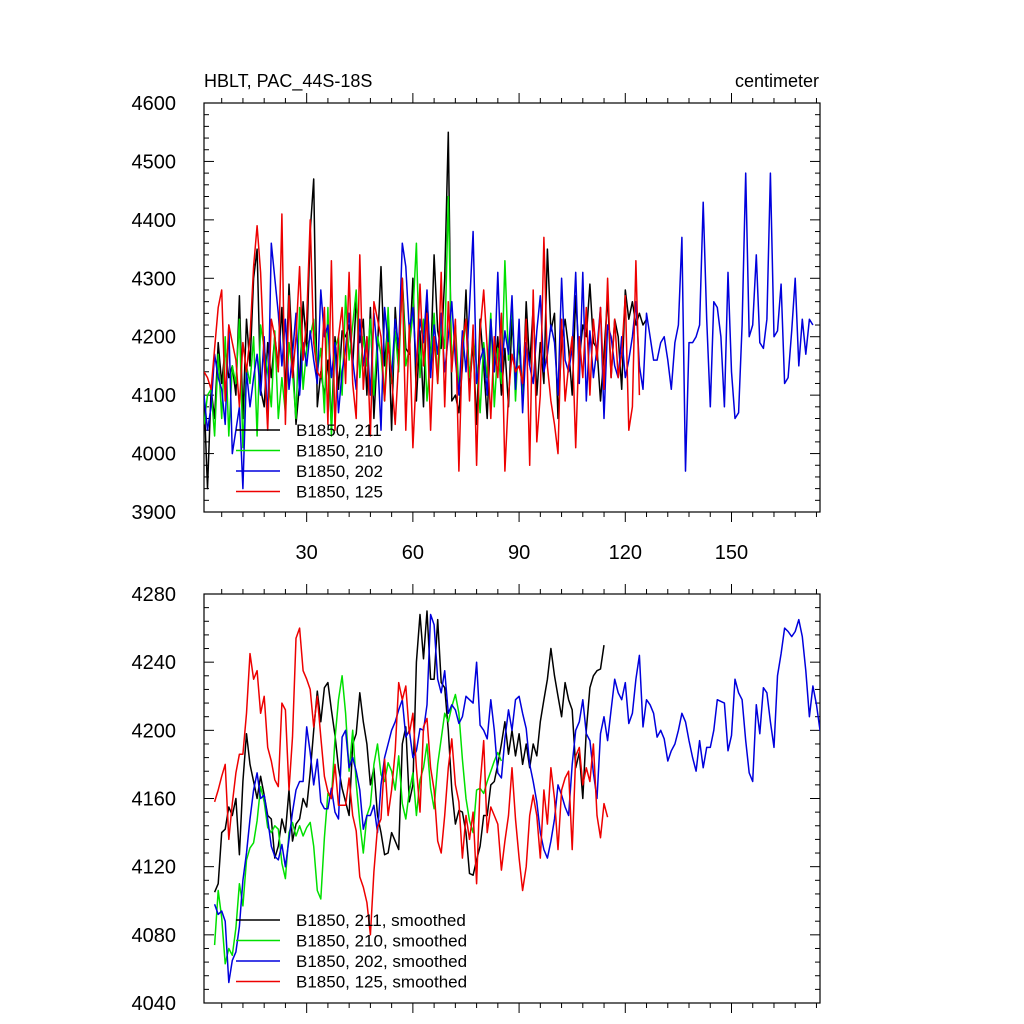 Image resolution: width=1024 pixels, height=1024 pixels. What do you see at coordinates (413, 553) in the screenshot?
I see `x-tick-label: 60` at bounding box center [413, 553].